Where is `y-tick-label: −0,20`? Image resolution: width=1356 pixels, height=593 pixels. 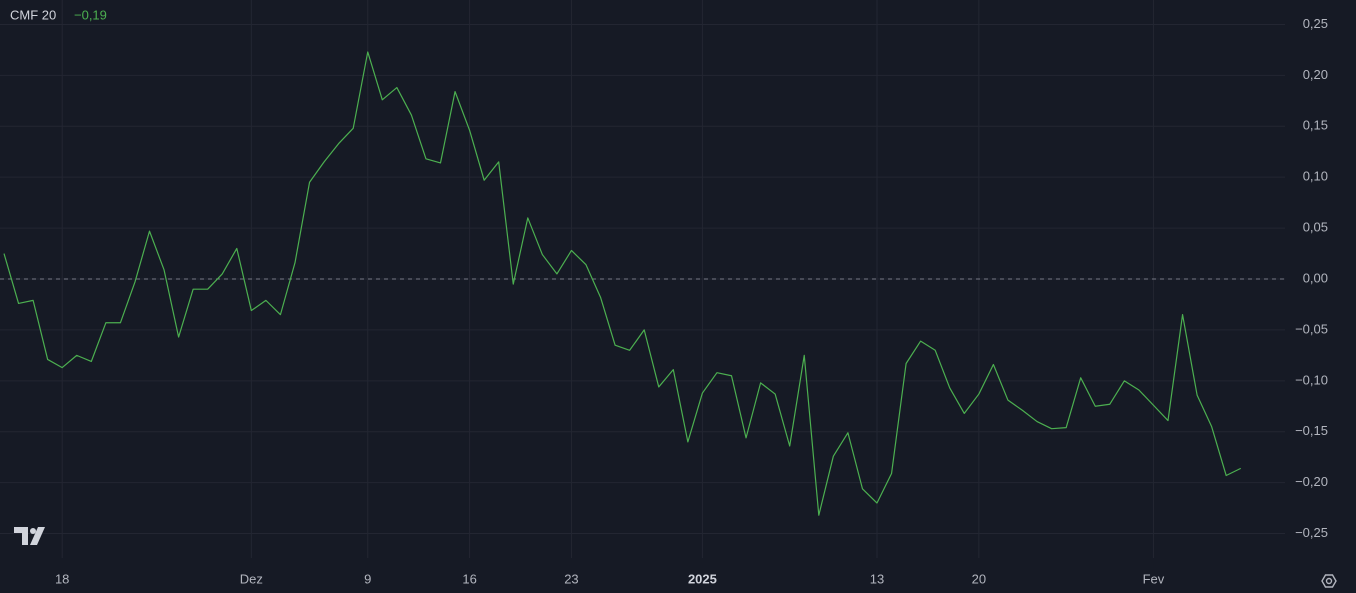
y-tick-label: −0,20 is located at coordinates (1311, 481).